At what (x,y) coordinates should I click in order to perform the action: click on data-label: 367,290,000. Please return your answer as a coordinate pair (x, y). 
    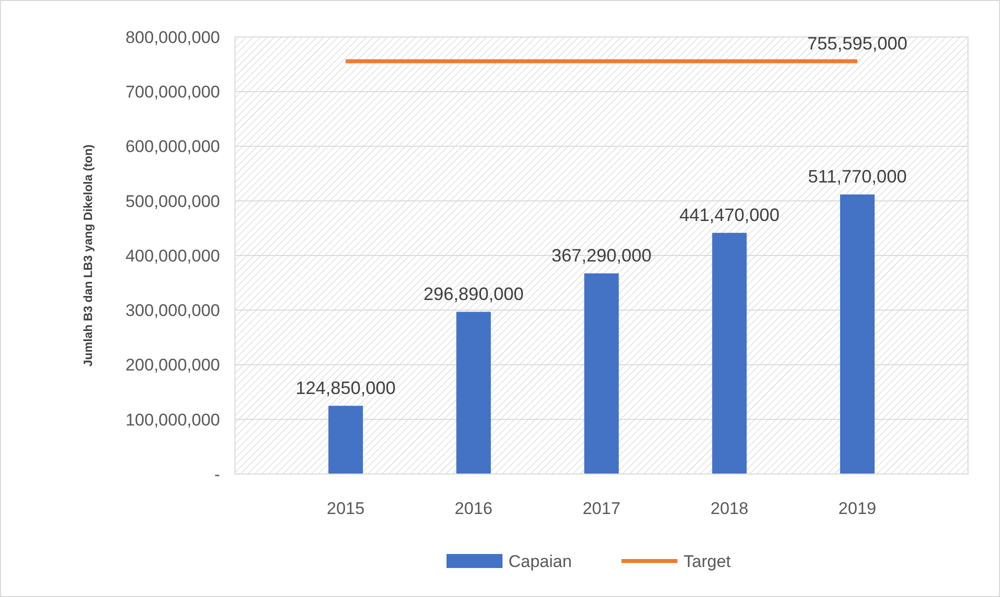
    Looking at the image, I should click on (601, 255).